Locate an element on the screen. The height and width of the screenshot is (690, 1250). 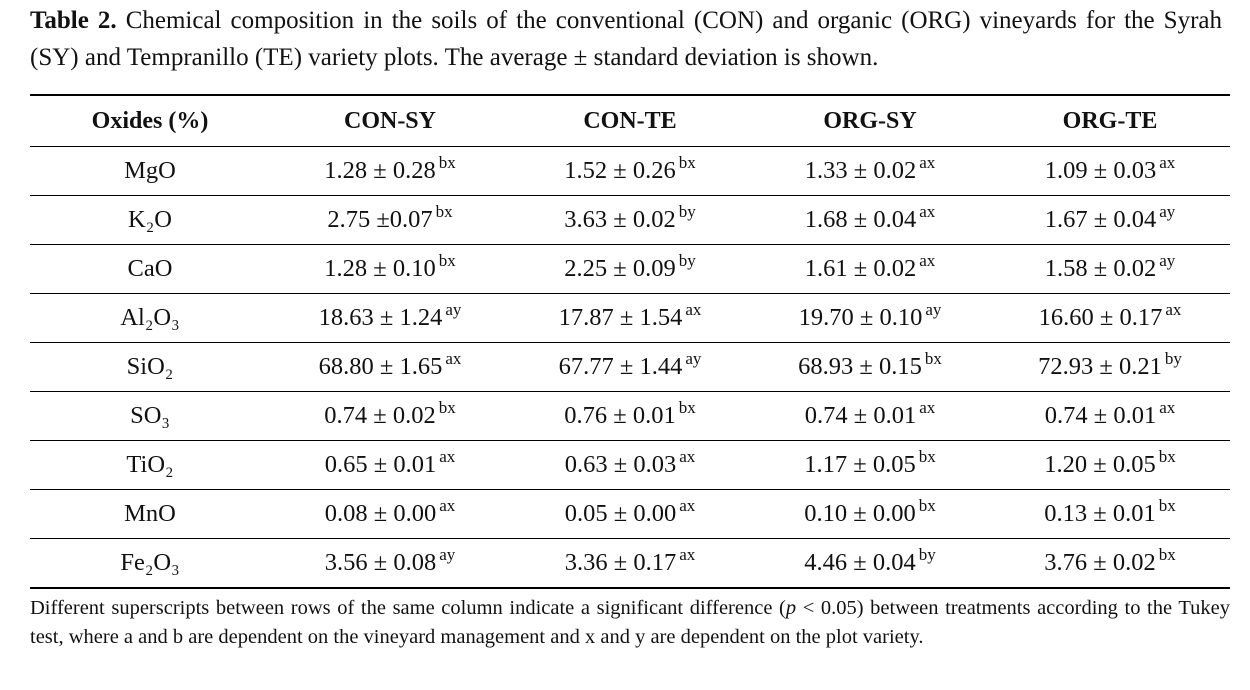
cell-value: 72.93 ± 0.21 is located at coordinates (1100, 366).